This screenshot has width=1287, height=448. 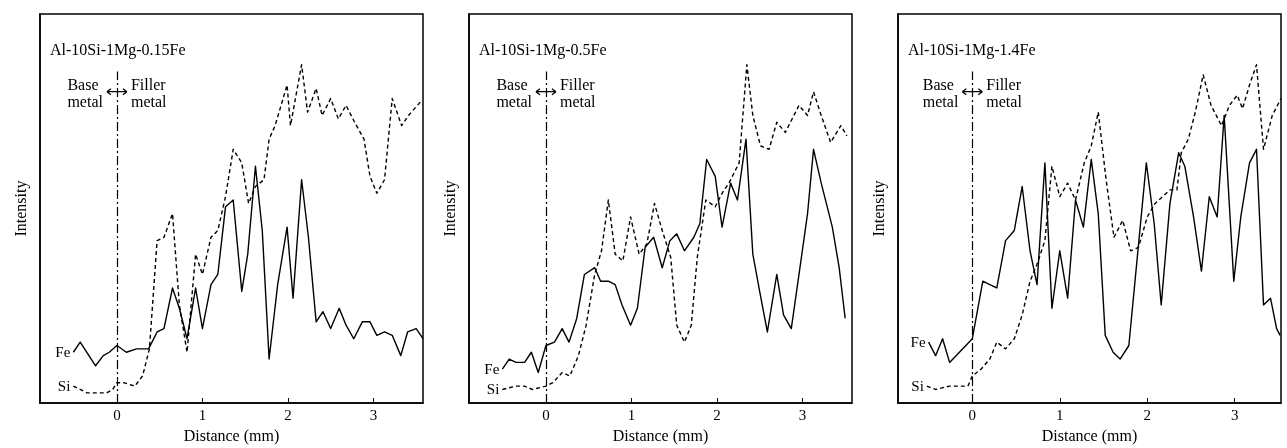 I want to click on chart-title: Al-10Si-1Mg-0.15Fe, so click(x=118, y=49).